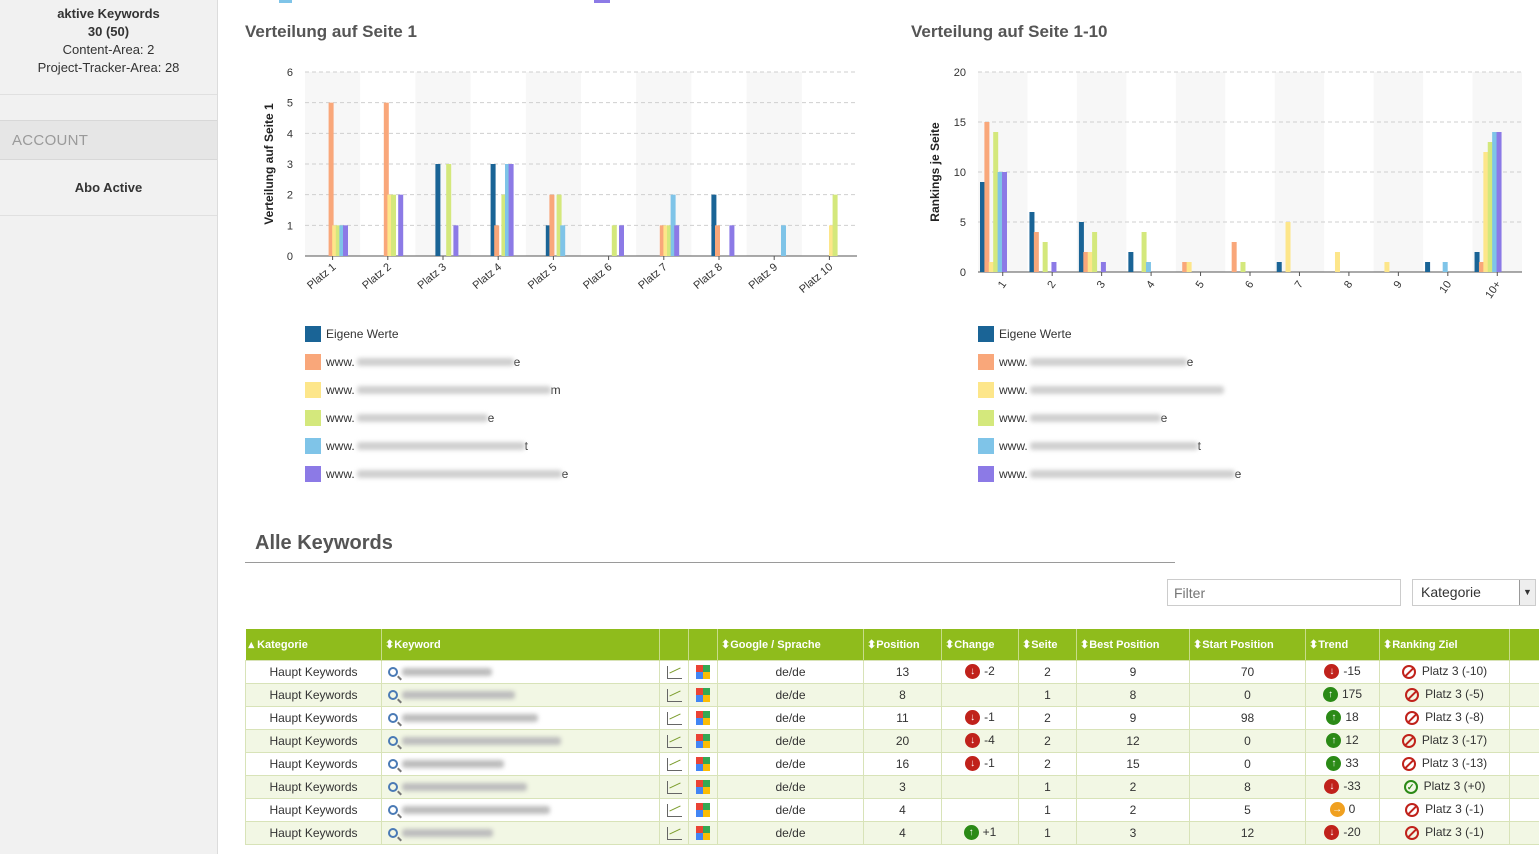 Image resolution: width=1539 pixels, height=854 pixels. What do you see at coordinates (108, 188) in the screenshot?
I see `abo-status: Abo Active` at bounding box center [108, 188].